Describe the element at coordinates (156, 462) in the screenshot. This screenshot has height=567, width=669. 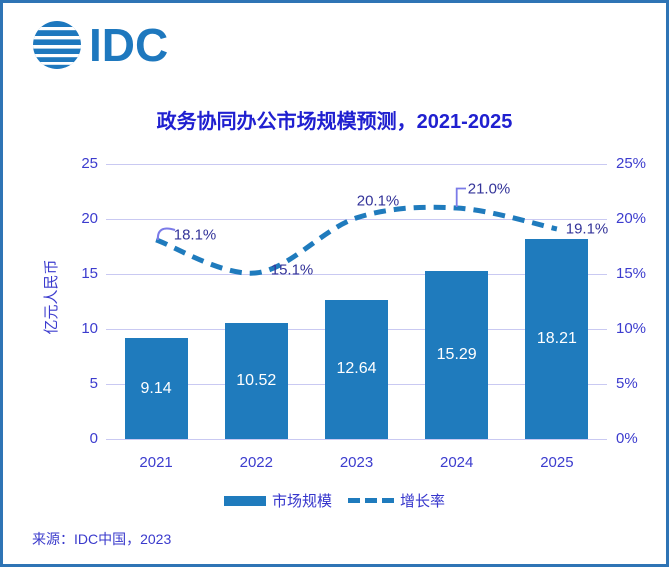
I see `x-axis-label-2021: 2021` at that location.